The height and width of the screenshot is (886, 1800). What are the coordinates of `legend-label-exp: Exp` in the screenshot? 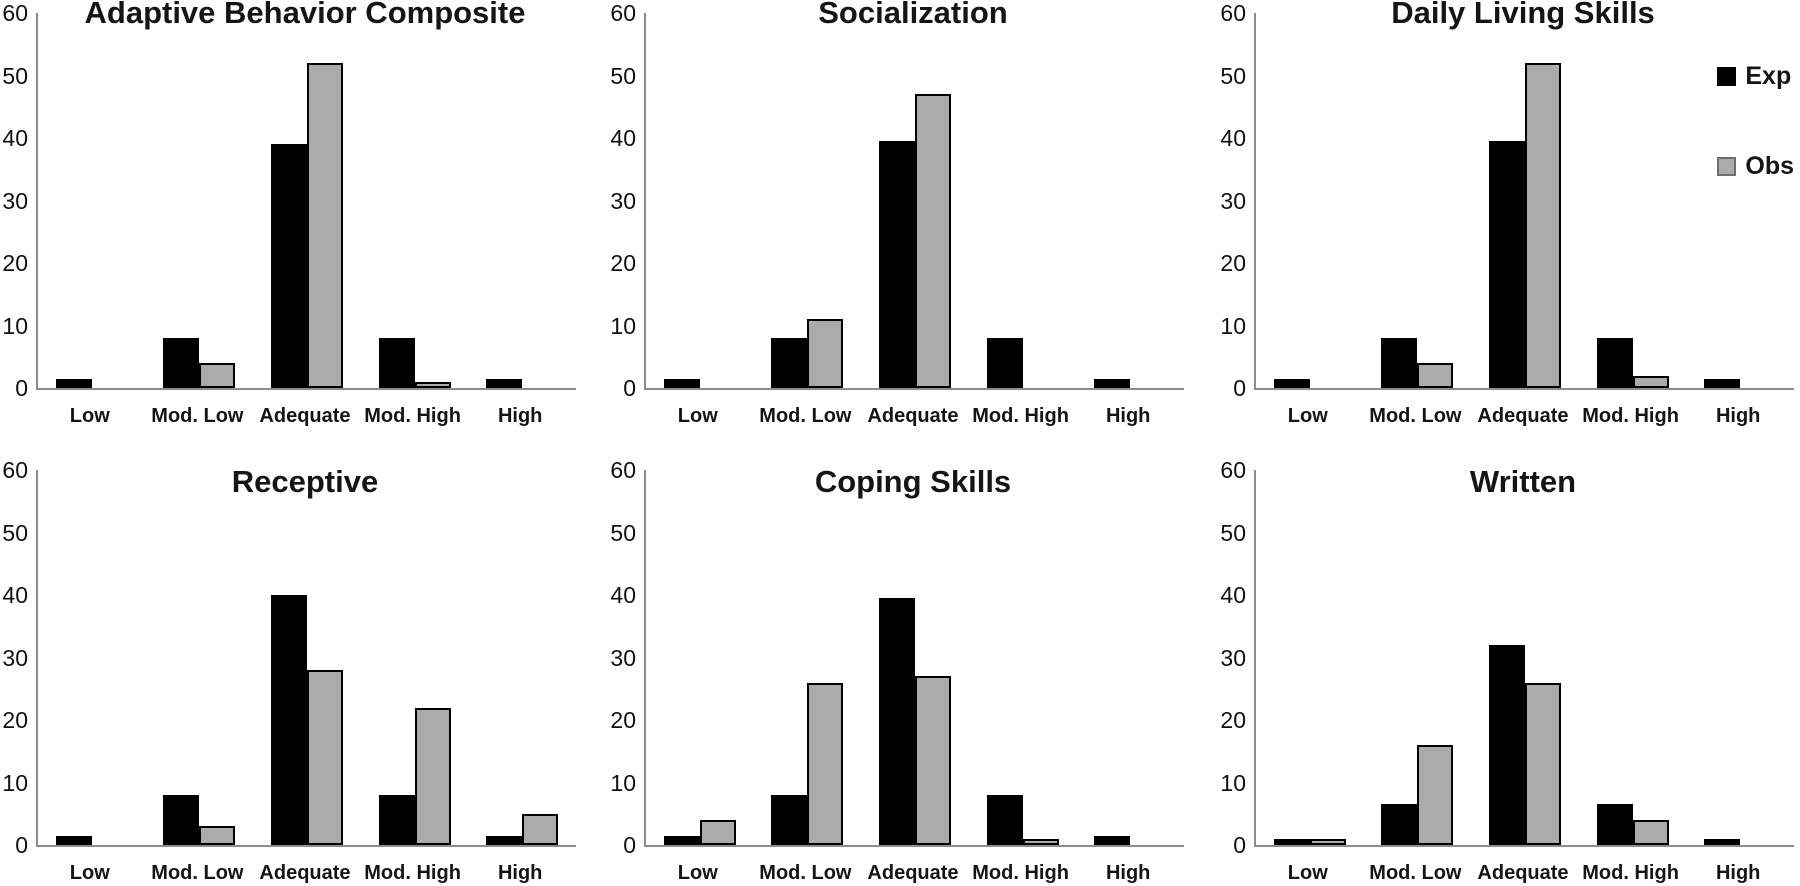 It's located at (1768, 76).